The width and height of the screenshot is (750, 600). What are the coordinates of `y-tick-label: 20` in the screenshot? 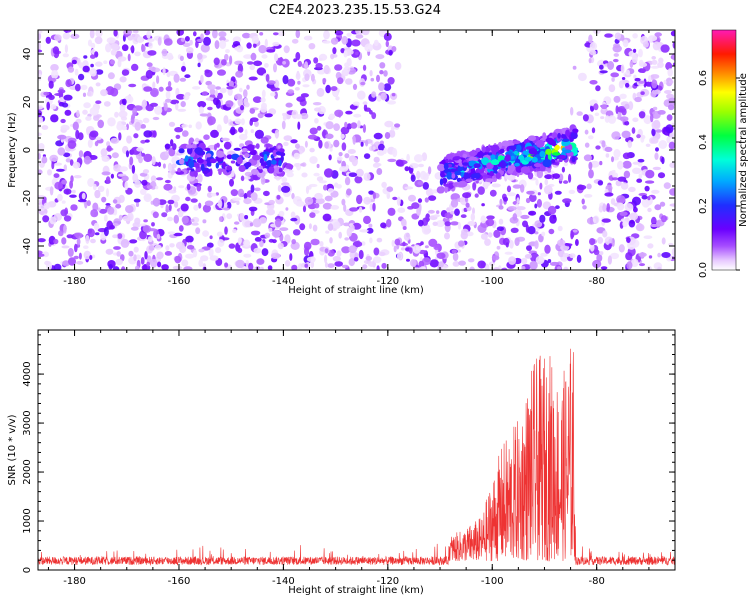 It's located at (27, 102).